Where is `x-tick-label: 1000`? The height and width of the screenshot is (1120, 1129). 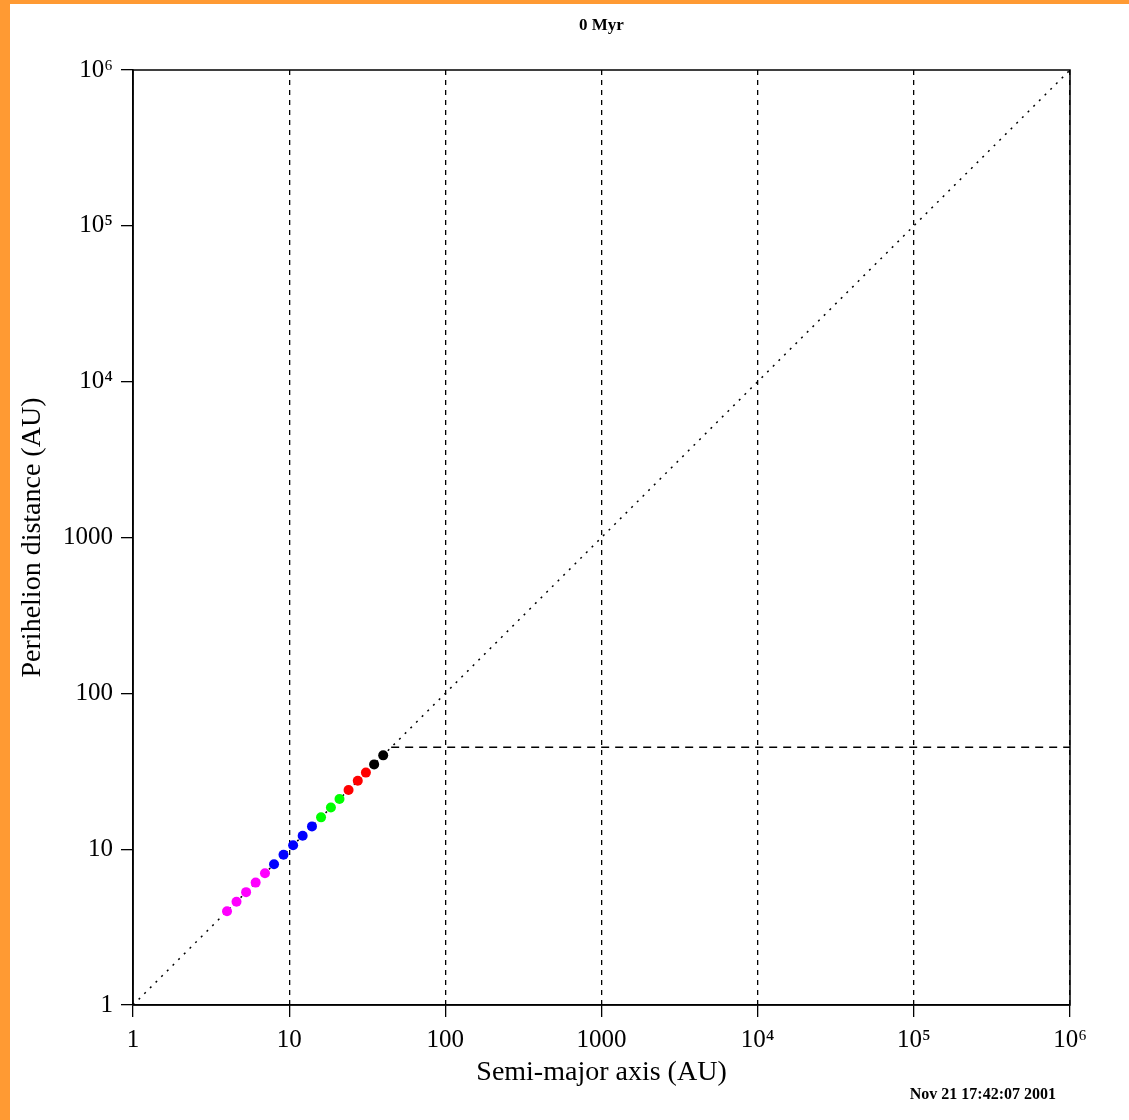 x-tick-label: 1000 is located at coordinates (601, 1038).